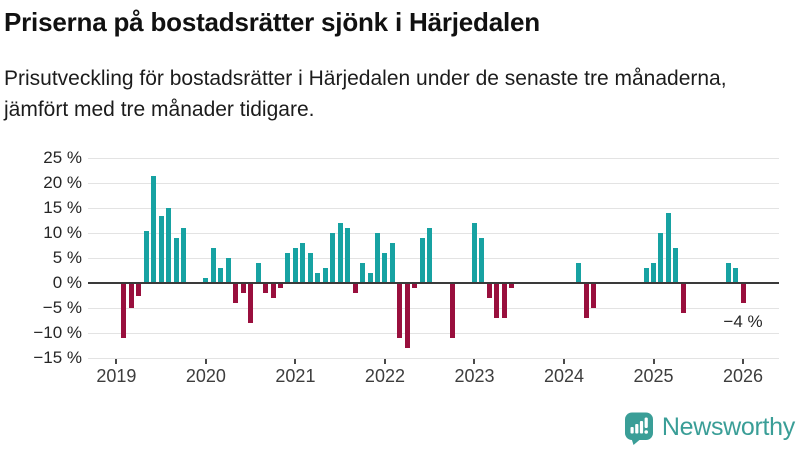 The height and width of the screenshot is (450, 800). I want to click on x-axis-label: 2021, so click(295, 376).